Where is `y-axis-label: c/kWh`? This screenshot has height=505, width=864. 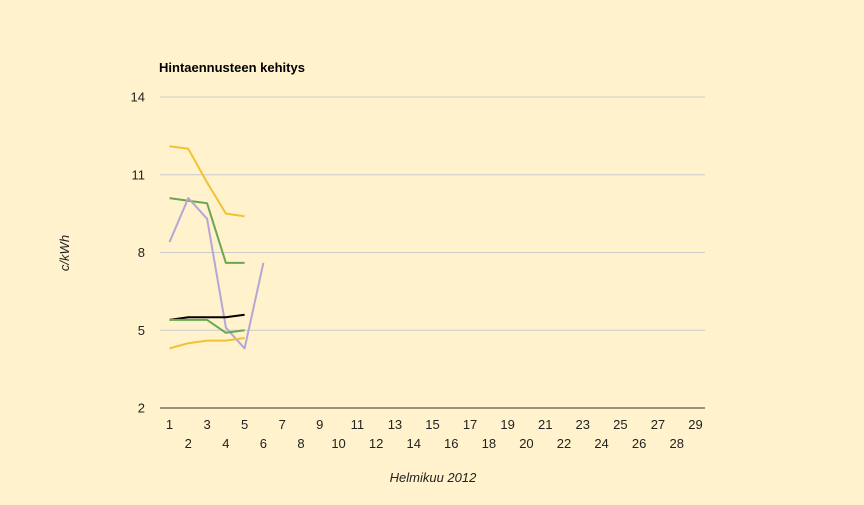 y-axis-label: c/kWh is located at coordinates (64, 253).